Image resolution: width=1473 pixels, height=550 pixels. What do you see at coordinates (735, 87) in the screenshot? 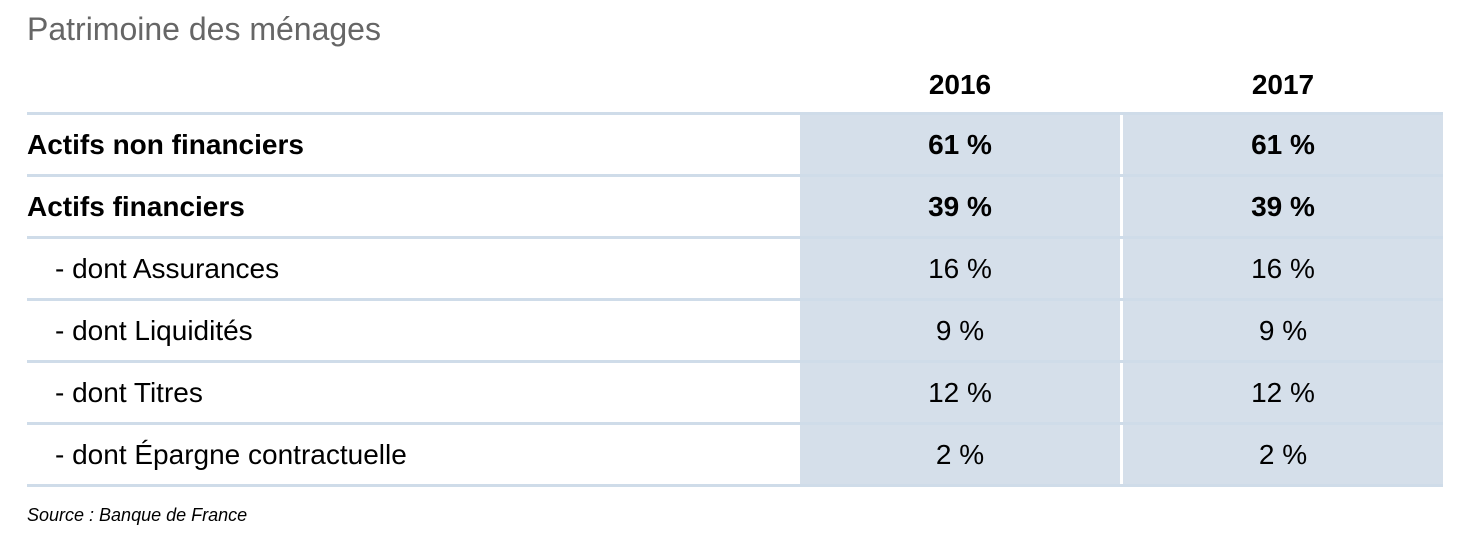
I see `table-header: 2016 2017` at bounding box center [735, 87].